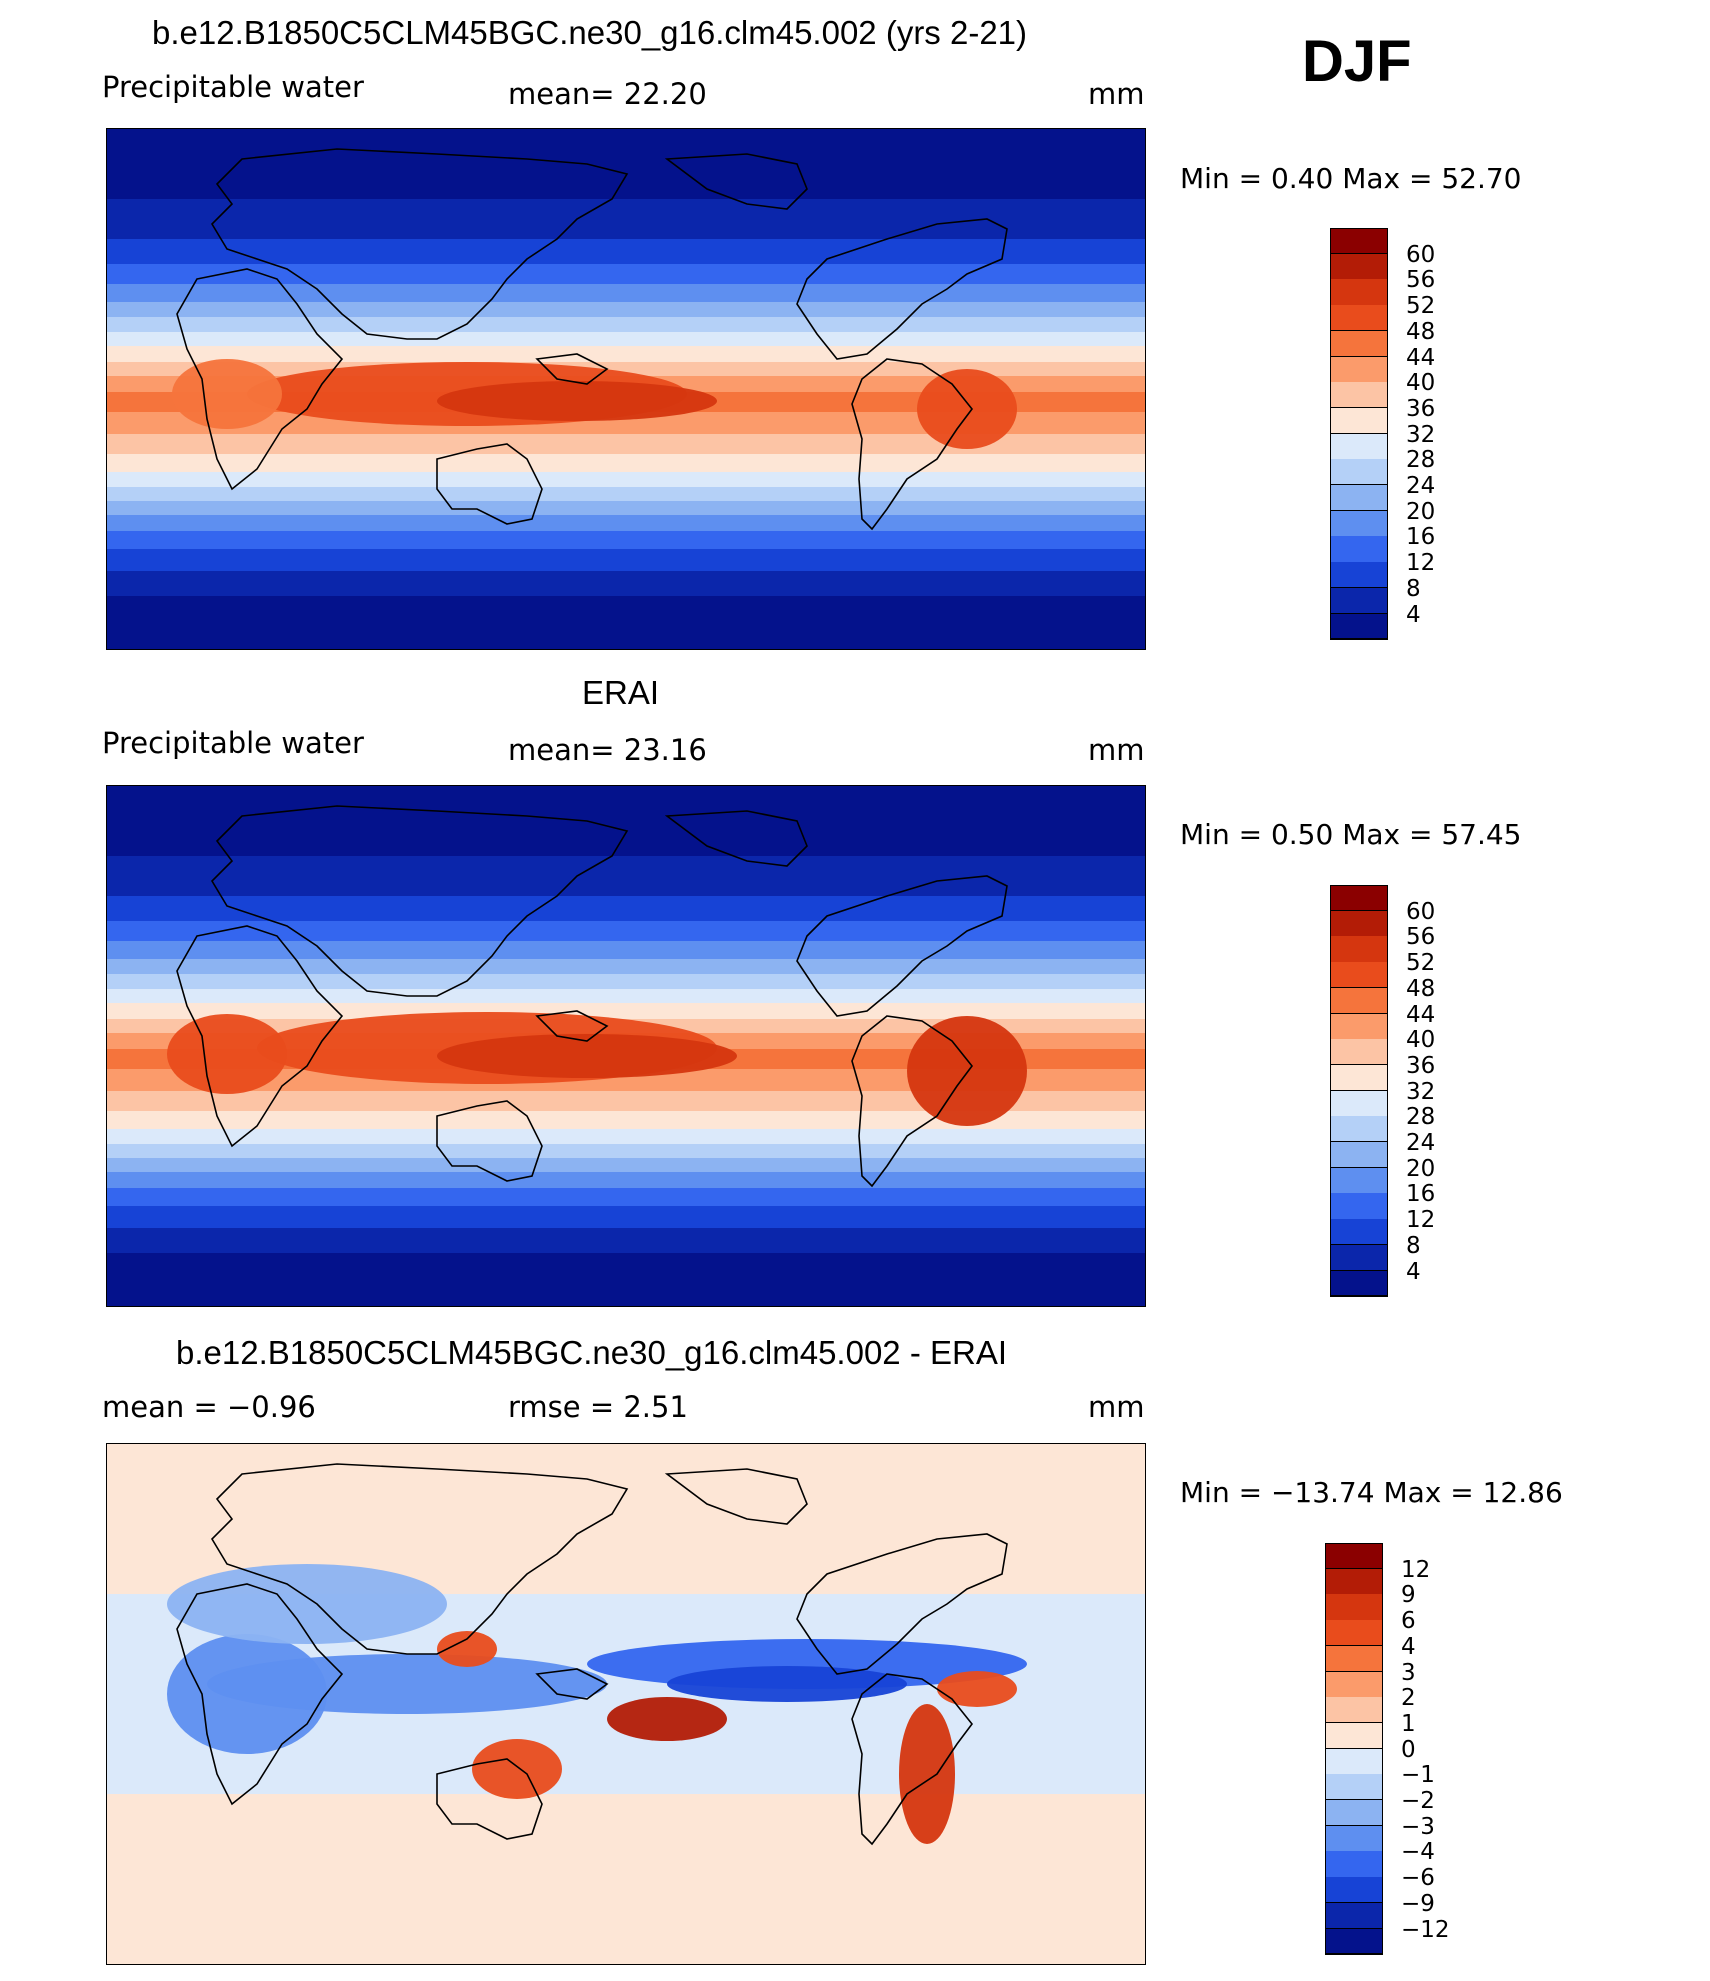 This screenshot has width=1710, height=1981. I want to click on panel3-rmse-label: rmse = 2.51, so click(598, 1407).